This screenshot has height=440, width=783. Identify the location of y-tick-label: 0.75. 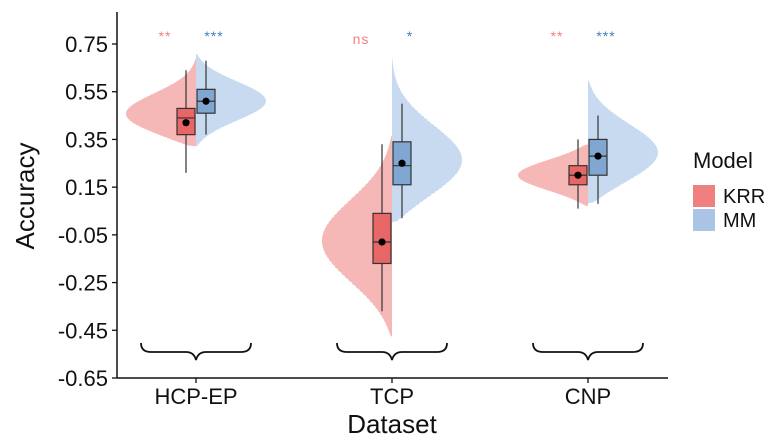
(86, 44).